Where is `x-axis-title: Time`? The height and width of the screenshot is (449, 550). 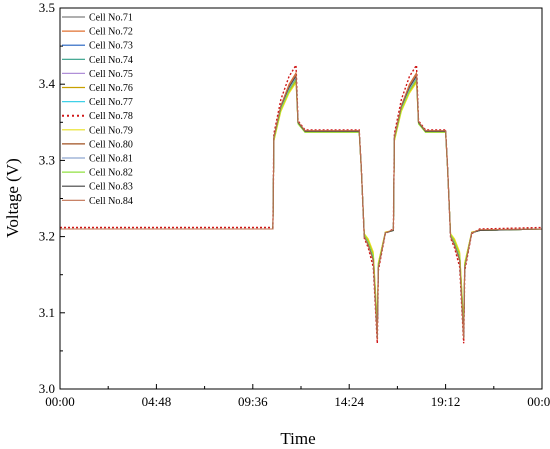 x-axis-title: Time is located at coordinates (297, 438).